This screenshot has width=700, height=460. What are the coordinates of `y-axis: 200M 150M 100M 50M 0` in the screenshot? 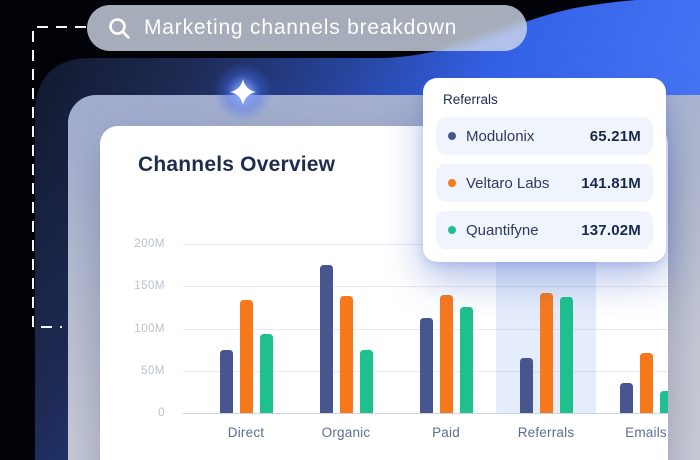 It's located at (149, 328).